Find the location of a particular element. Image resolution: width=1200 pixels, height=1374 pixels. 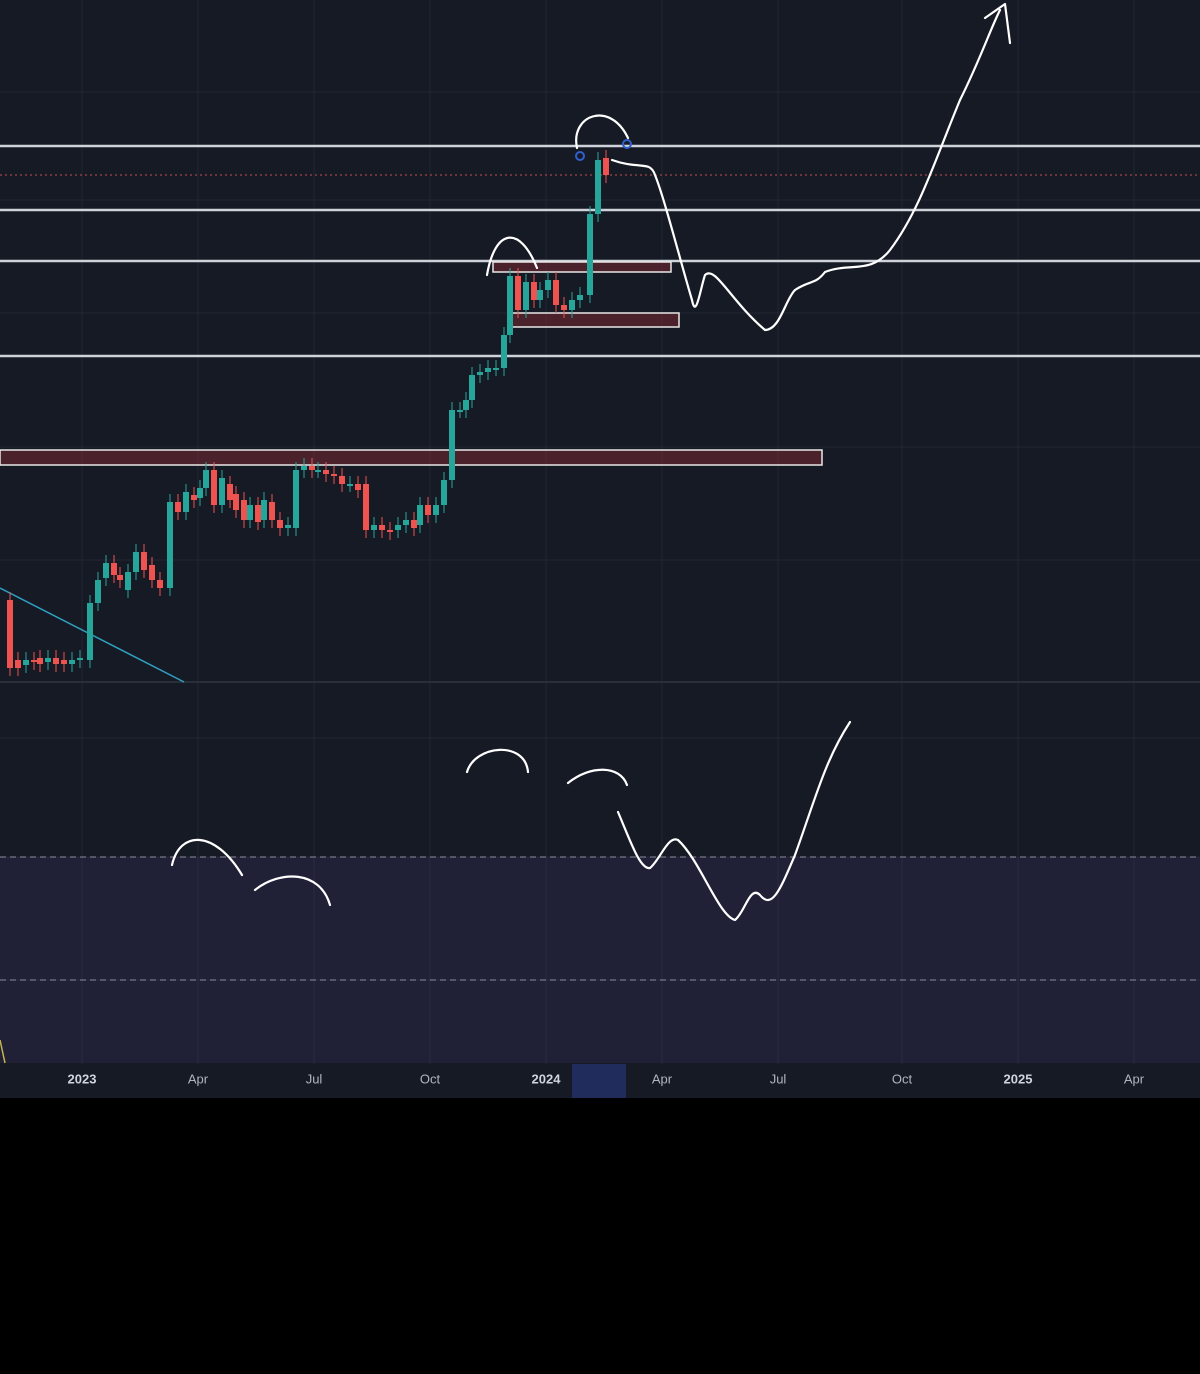

oscillator-levels is located at coordinates (600, 918).